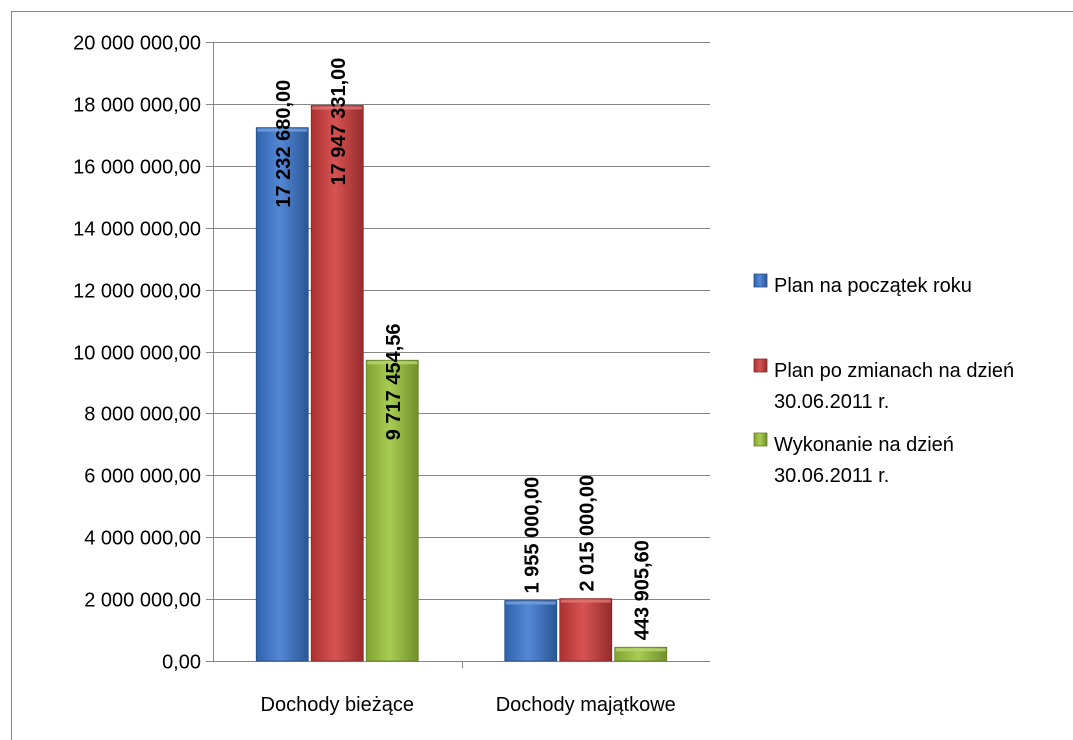 This screenshot has width=1073, height=740. I want to click on y-tick-label: 6 000 000,00, so click(142, 477).